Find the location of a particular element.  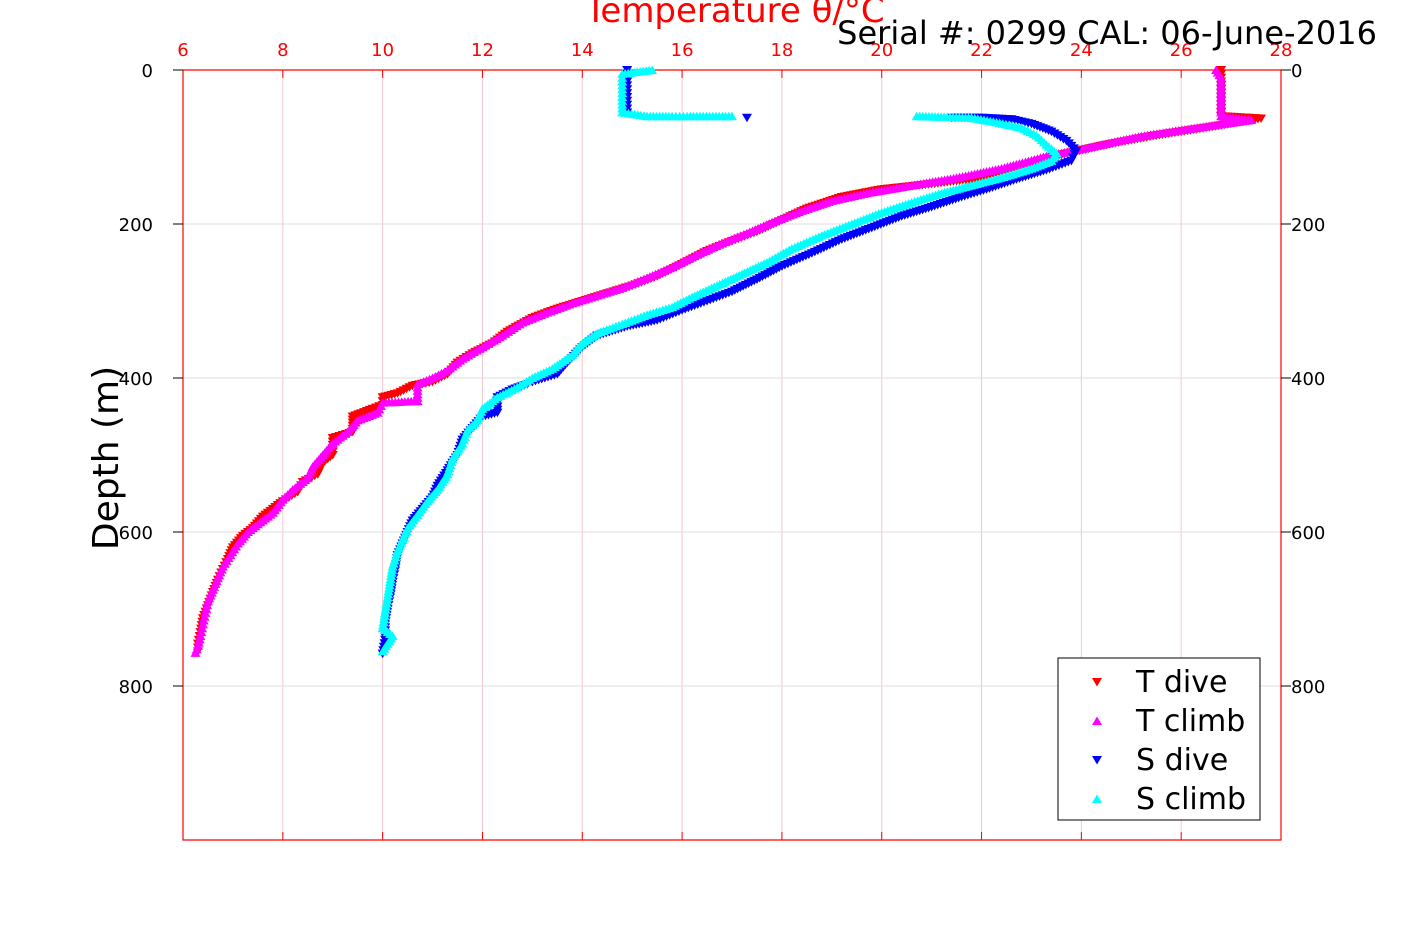

legend-label: T climb is located at coordinates (1190, 721).